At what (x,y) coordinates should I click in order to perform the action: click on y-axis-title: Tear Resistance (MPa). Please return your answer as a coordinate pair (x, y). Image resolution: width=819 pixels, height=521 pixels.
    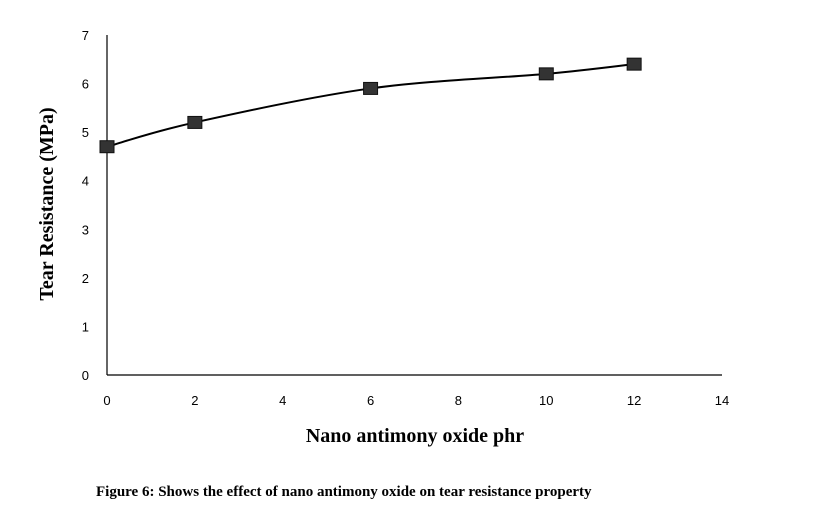
    Looking at the image, I should click on (47, 203).